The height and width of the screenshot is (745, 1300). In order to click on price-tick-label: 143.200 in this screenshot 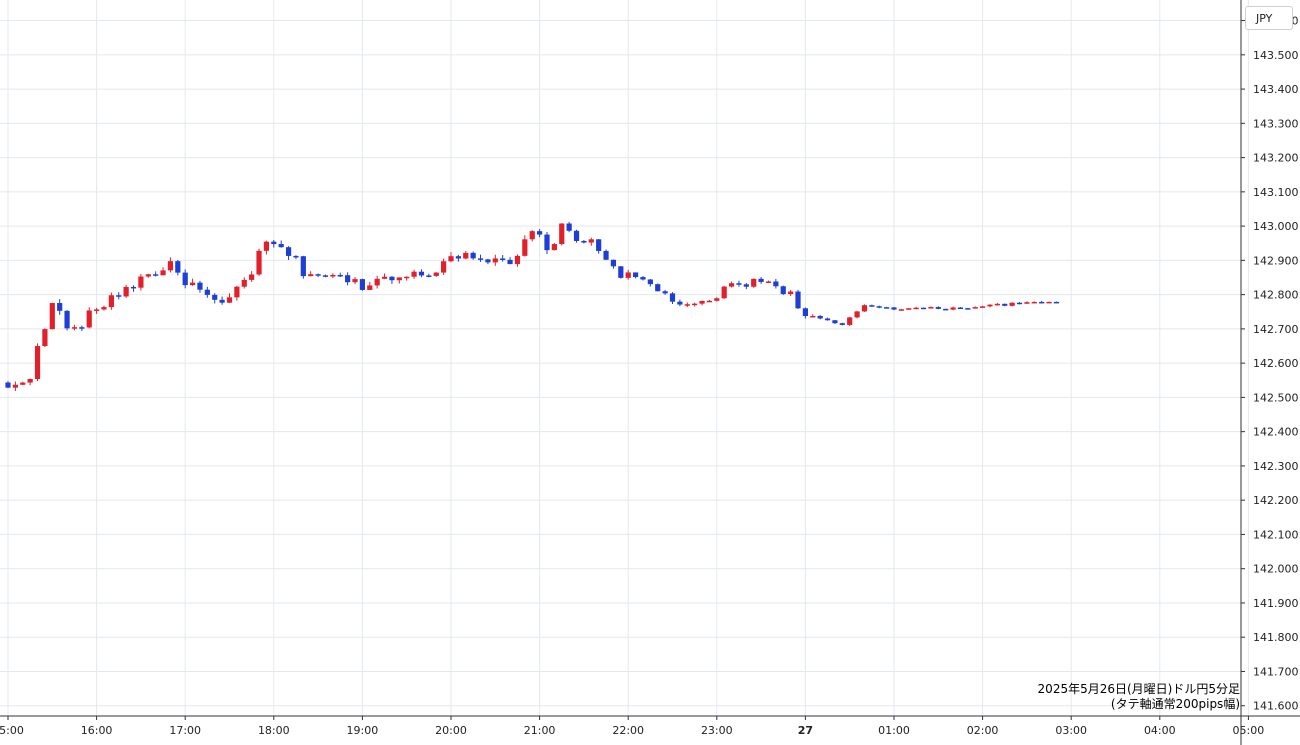, I will do `click(1276, 158)`.